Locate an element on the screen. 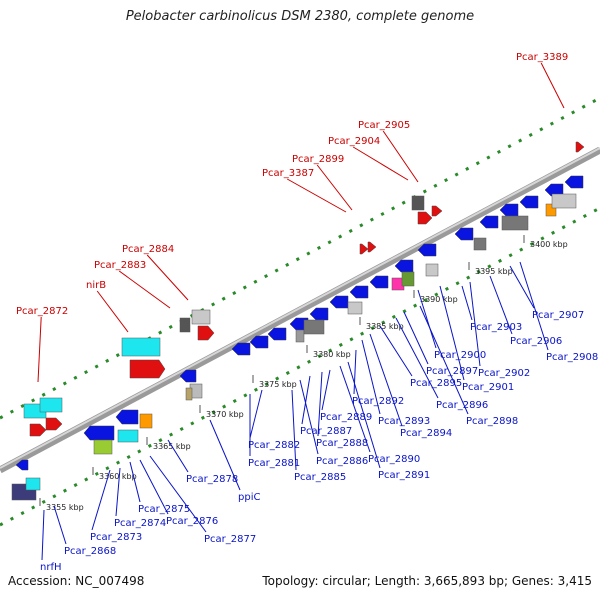 This screenshot has width=600, height=605. gene-label-bottom: Pcar_2901 is located at coordinates (488, 387).